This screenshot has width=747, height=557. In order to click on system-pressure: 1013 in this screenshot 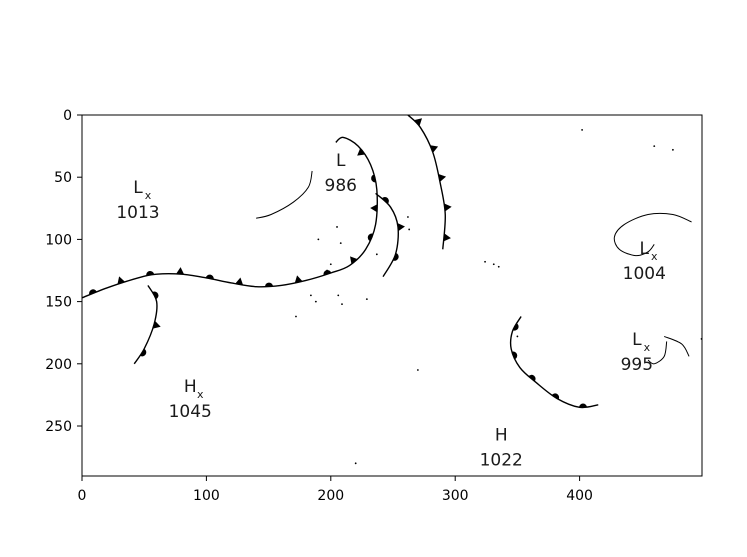, I will do `click(137, 213)`.